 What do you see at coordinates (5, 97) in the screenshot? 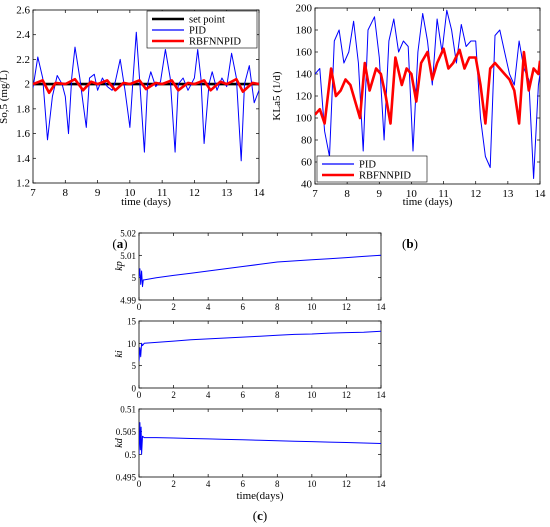
I see `y-axis-label: So,5 (mg/L)` at bounding box center [5, 97].